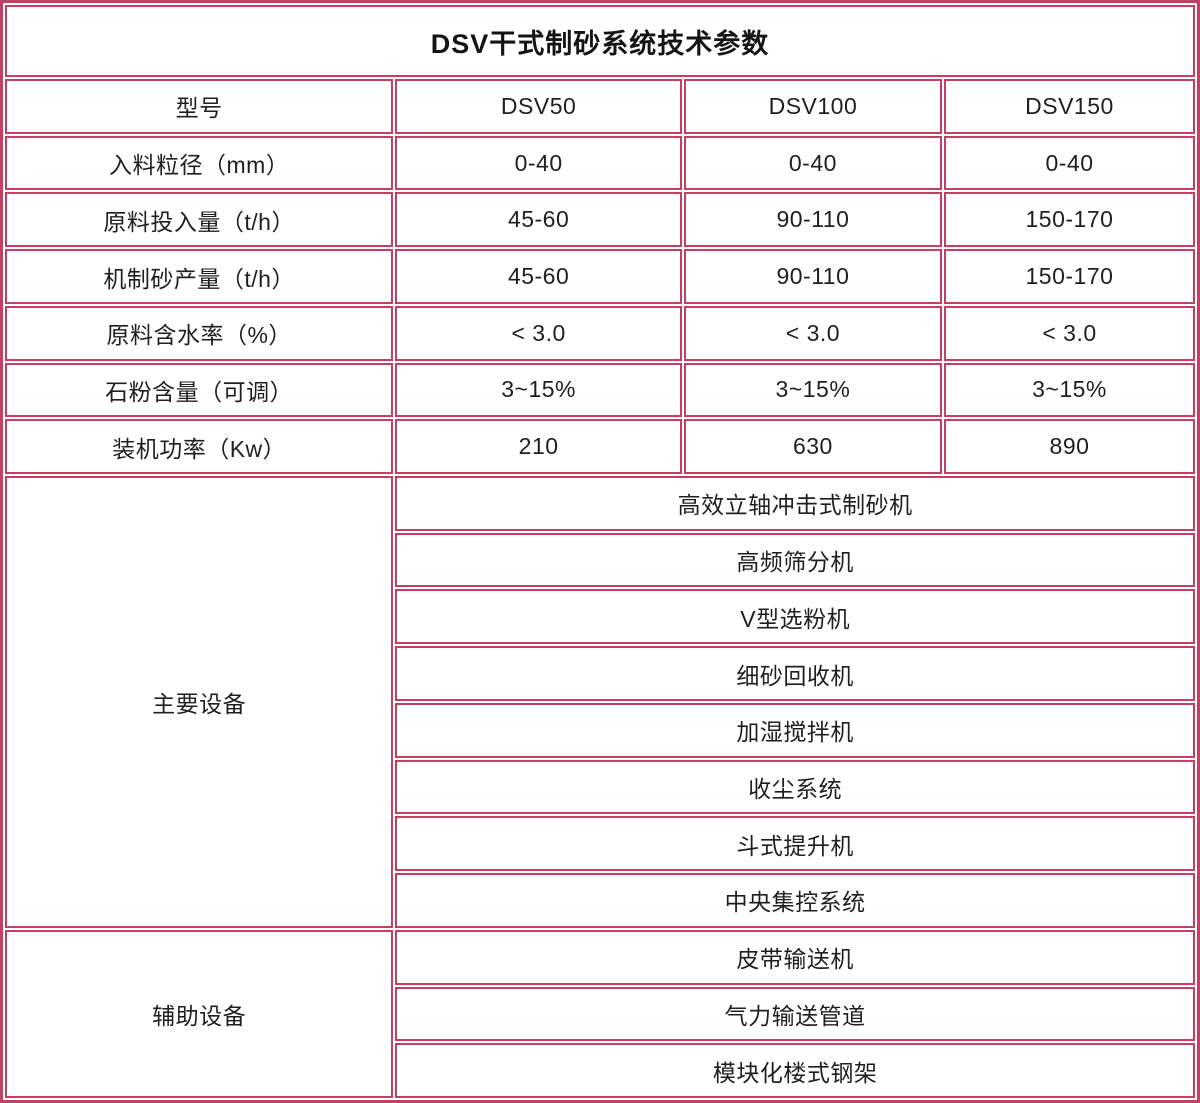 This screenshot has height=1103, width=1200. I want to click on spec-row-moisture: 原料含水率（%） < 3.0 < 3.0 < 3.0, so click(600, 333).